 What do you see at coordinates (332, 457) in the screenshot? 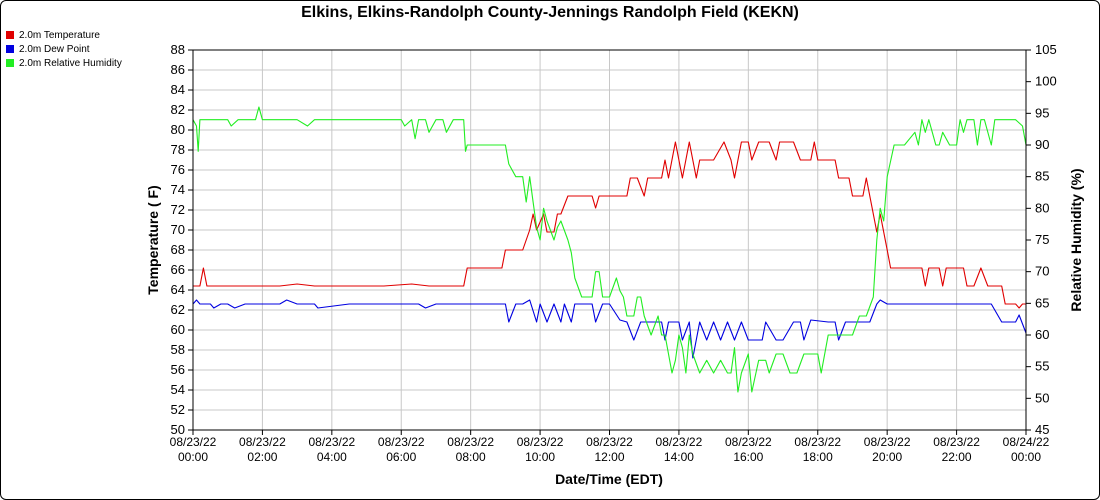
I see `x-tick-label-time: 04:00` at bounding box center [332, 457].